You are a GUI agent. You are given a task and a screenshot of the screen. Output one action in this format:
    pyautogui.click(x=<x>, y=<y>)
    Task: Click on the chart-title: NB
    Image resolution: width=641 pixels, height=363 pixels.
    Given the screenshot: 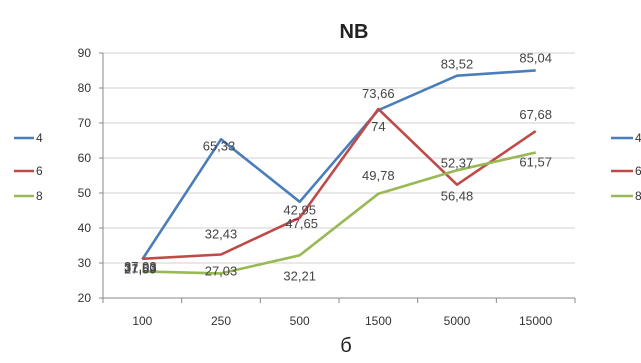 What is the action you would take?
    pyautogui.click(x=354, y=32)
    